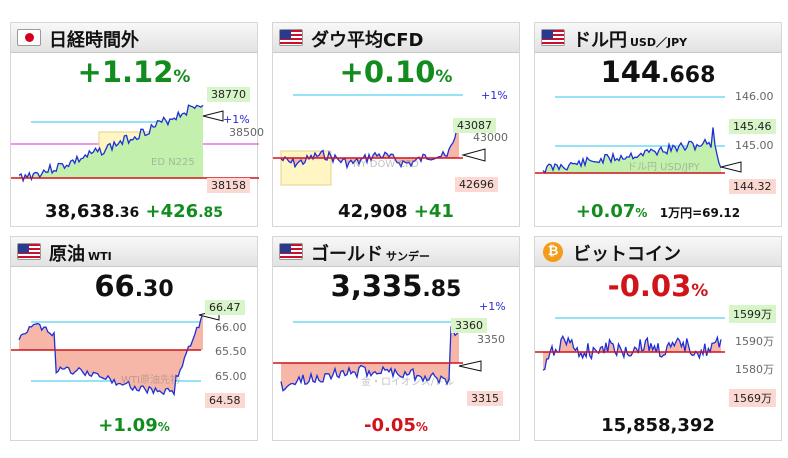  Describe the element at coordinates (228, 94) in the screenshot. I see `high-label: 38770` at that location.